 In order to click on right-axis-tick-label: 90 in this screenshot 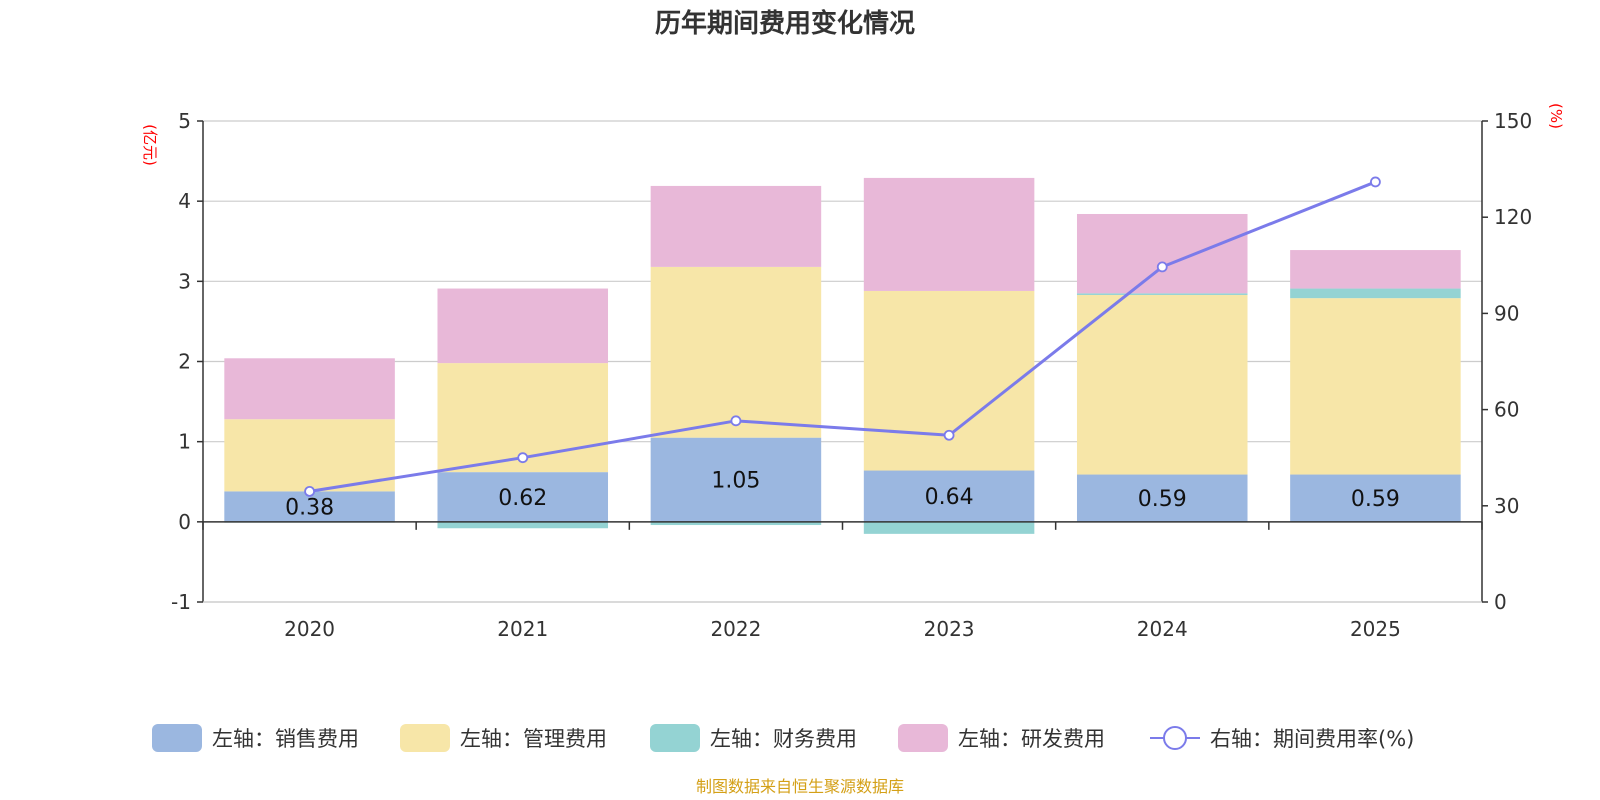, I will do `click(1506, 313)`.